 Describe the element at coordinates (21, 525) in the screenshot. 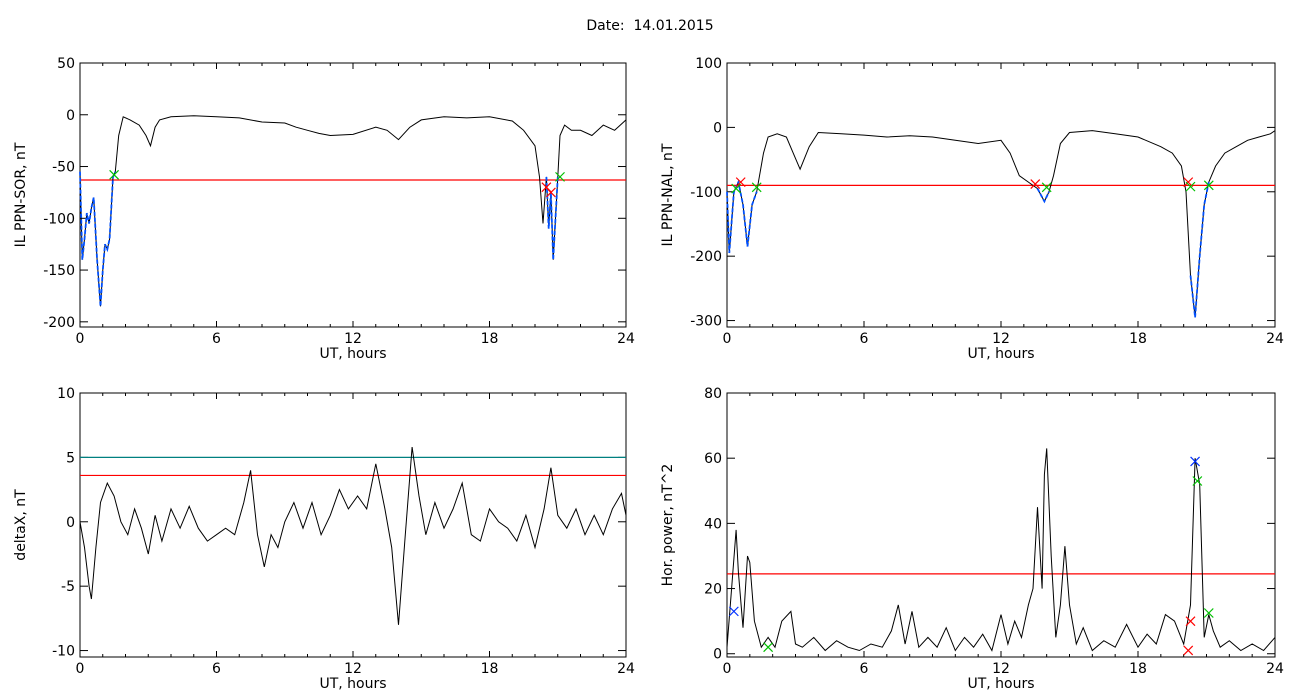

I see `y-axis-label: deltaX, nT` at that location.